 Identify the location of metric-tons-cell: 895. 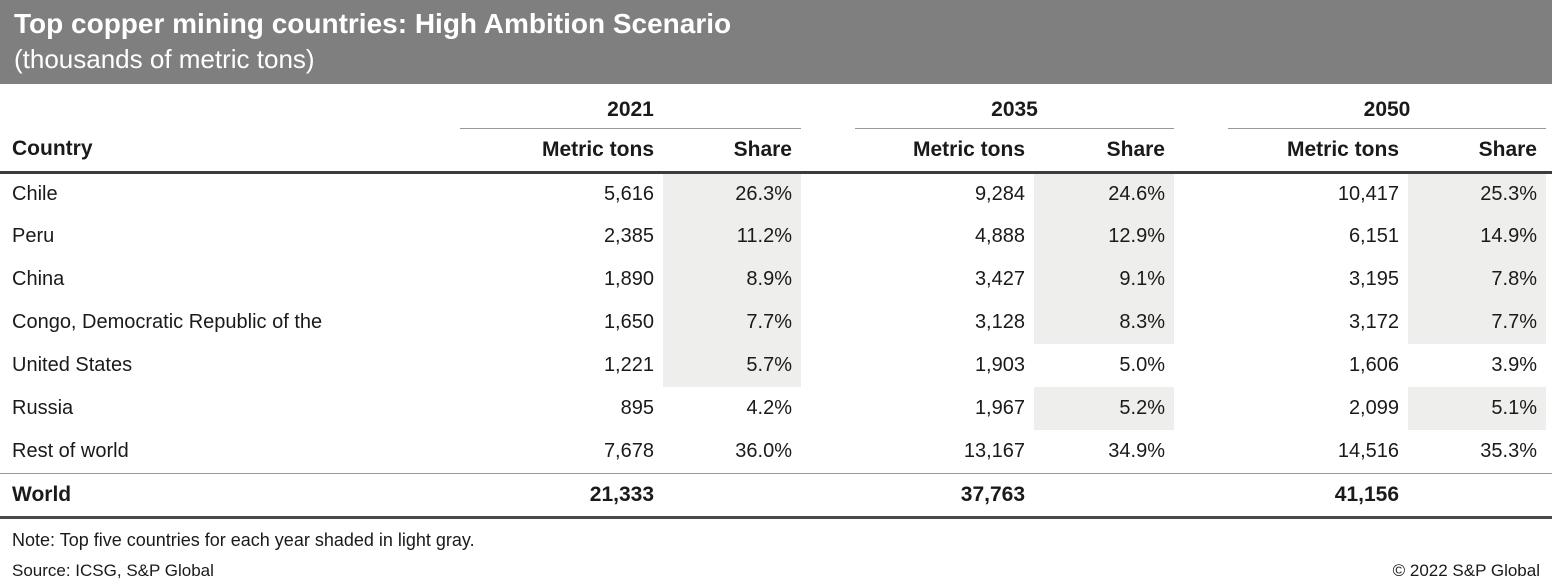
(637, 408).